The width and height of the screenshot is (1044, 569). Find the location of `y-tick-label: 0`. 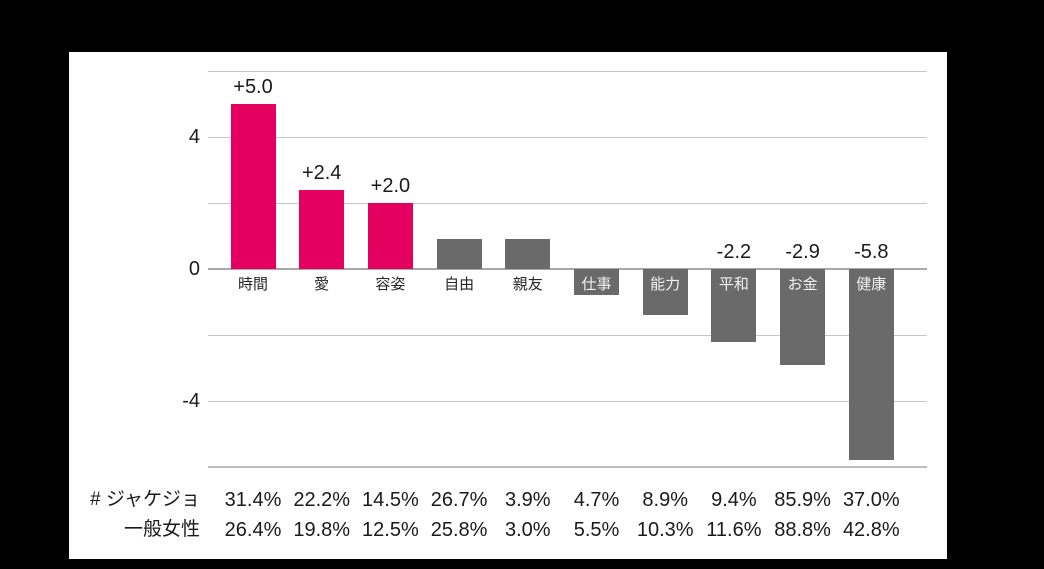

y-tick-label: 0 is located at coordinates (194, 269).